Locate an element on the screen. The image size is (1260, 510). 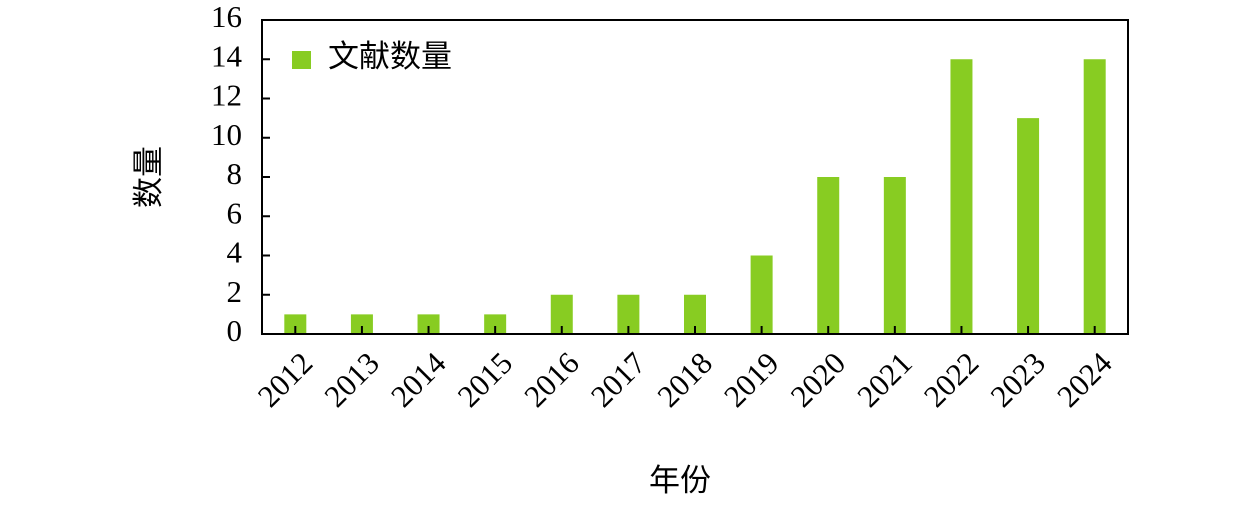
y-tick-label: 0 is located at coordinates (235, 330).